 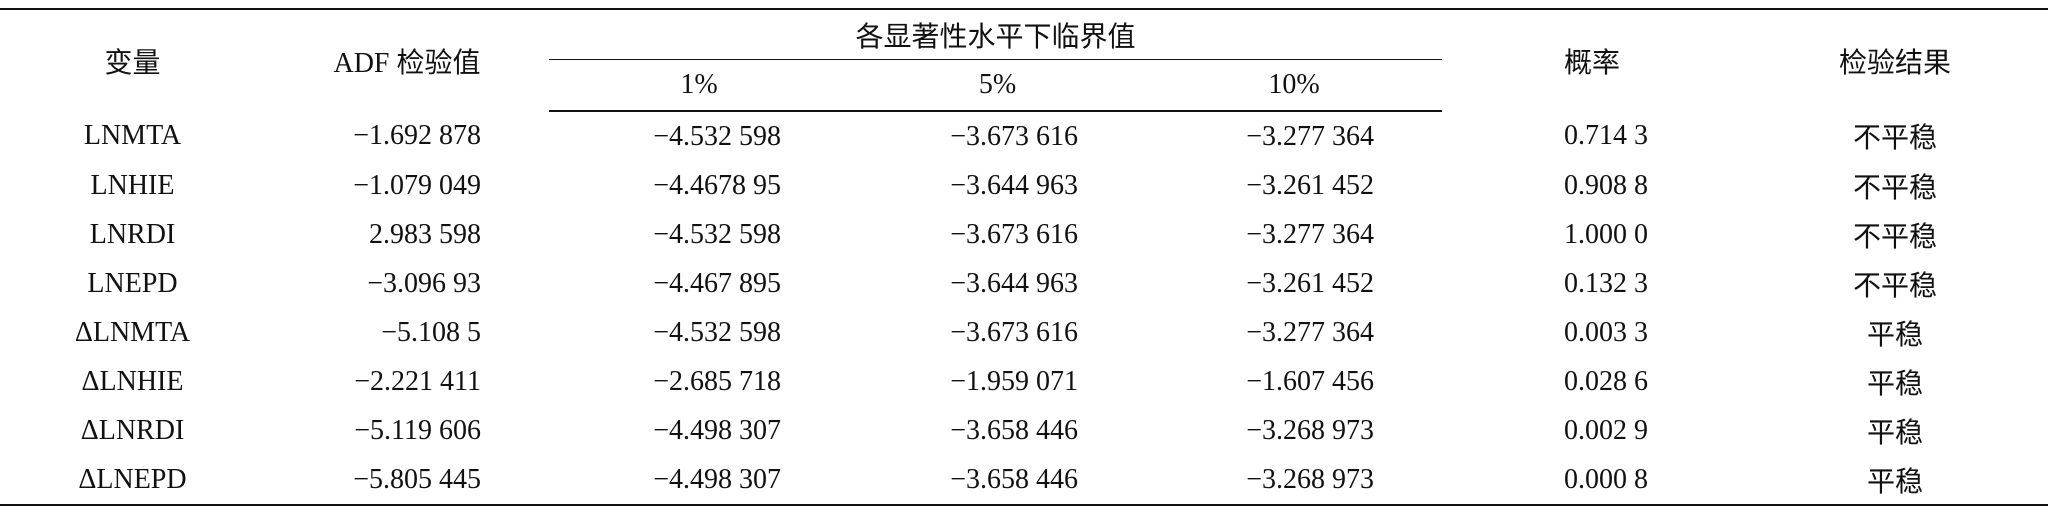 I want to click on table-cell: −1.079 049, so click(x=417, y=185).